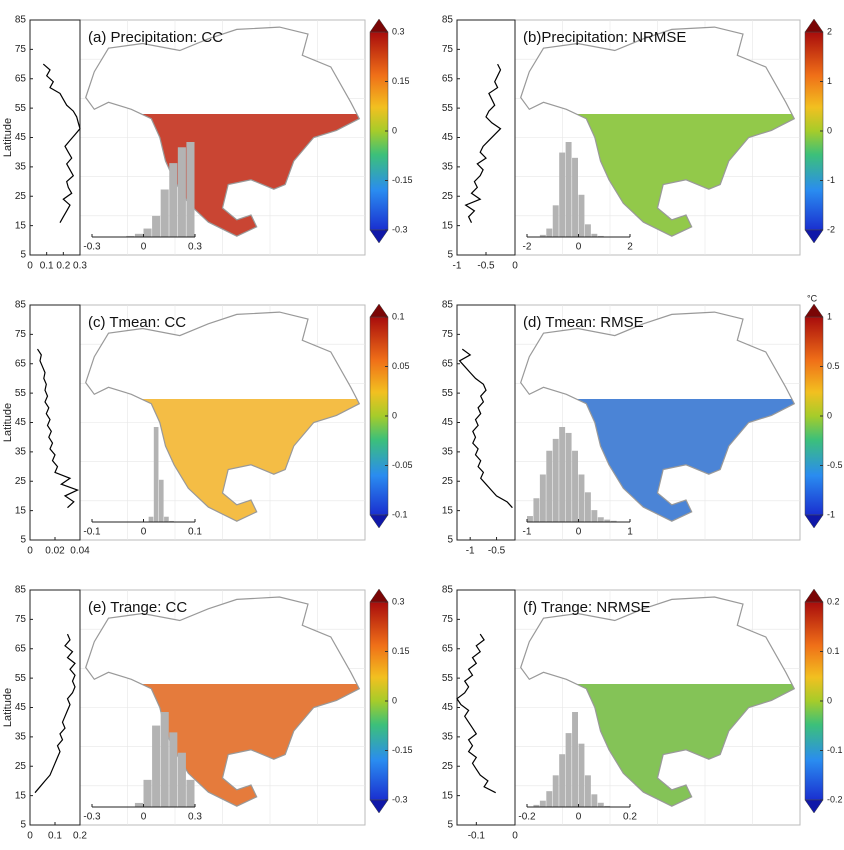  I want to click on x-tick-label: 0.1, so click(47, 266).